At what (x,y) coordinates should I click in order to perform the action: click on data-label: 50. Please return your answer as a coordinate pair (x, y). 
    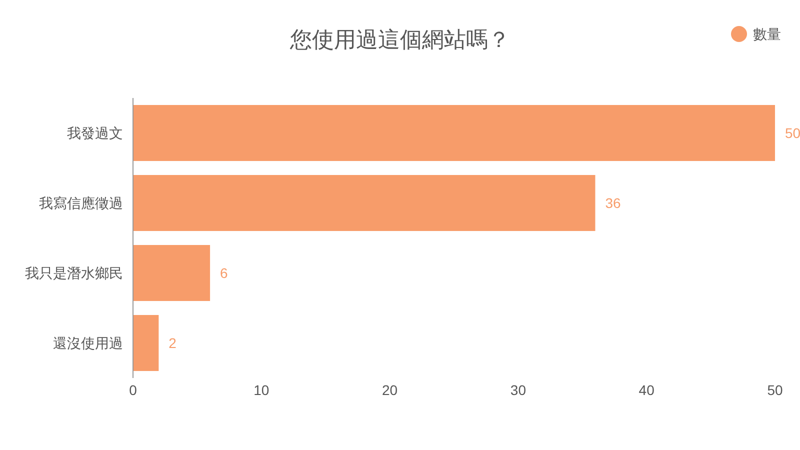
    Looking at the image, I should click on (792, 133).